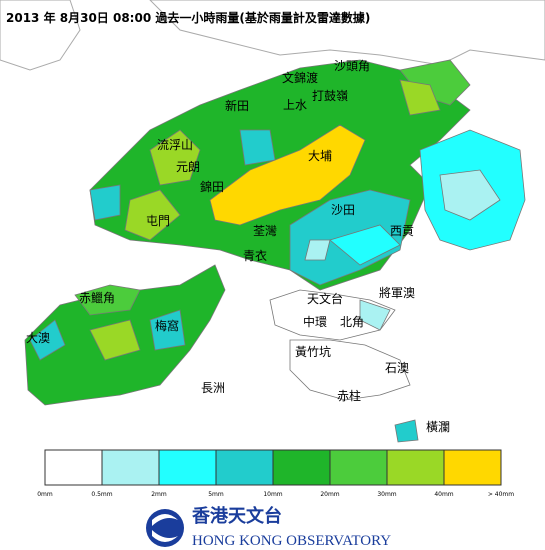 Image resolution: width=545 pixels, height=550 pixels. I want to click on logo: 香港天文台 HONG KONG OBSERVATORY, so click(268, 527).